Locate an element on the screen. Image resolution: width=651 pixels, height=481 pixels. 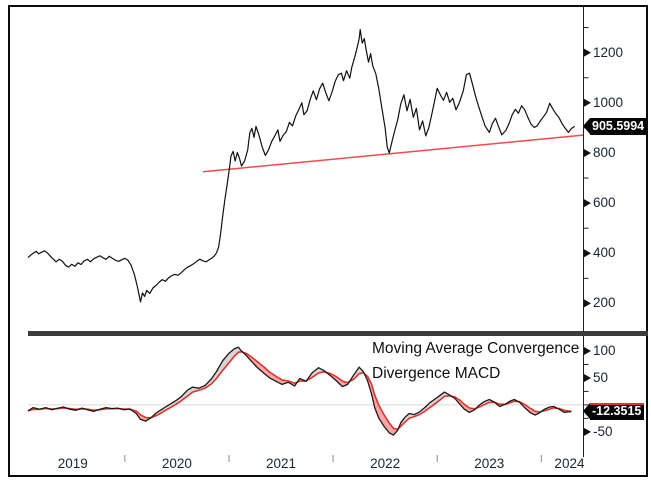
macd-axis-tick-label: -50 is located at coordinates (603, 431).